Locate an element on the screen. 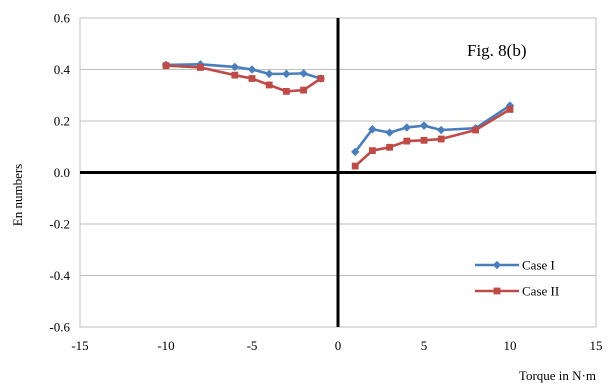 Image resolution: width=608 pixels, height=387 pixels. x-tick-label: -10 is located at coordinates (165, 345).